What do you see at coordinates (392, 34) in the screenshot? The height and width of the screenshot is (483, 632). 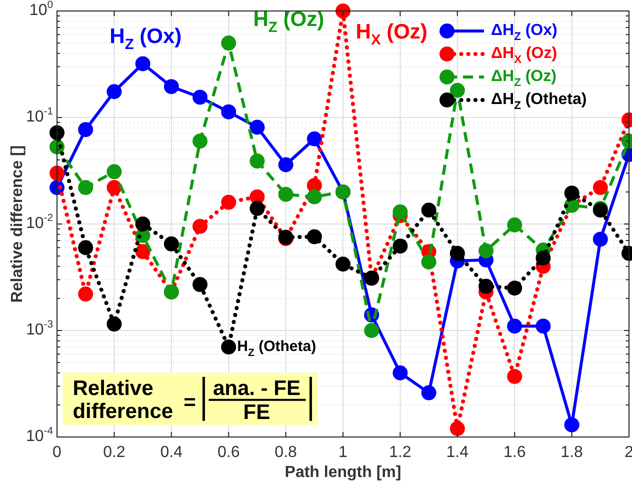 I see `annotation: H$_{X}$ (Oz)` at bounding box center [392, 34].